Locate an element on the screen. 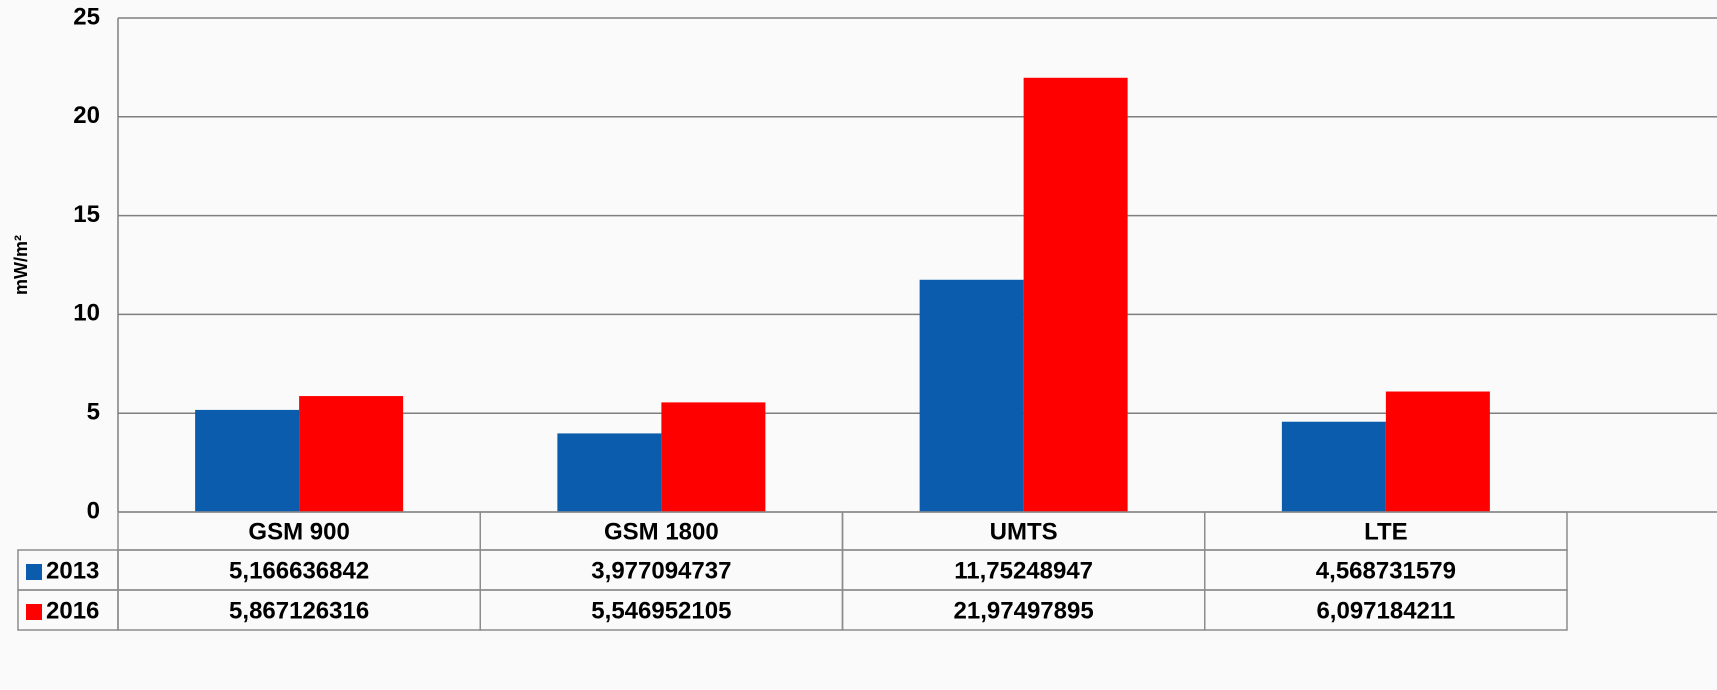 Image resolution: width=1717 pixels, height=690 pixels. legend-label: 2016 is located at coordinates (72, 610).